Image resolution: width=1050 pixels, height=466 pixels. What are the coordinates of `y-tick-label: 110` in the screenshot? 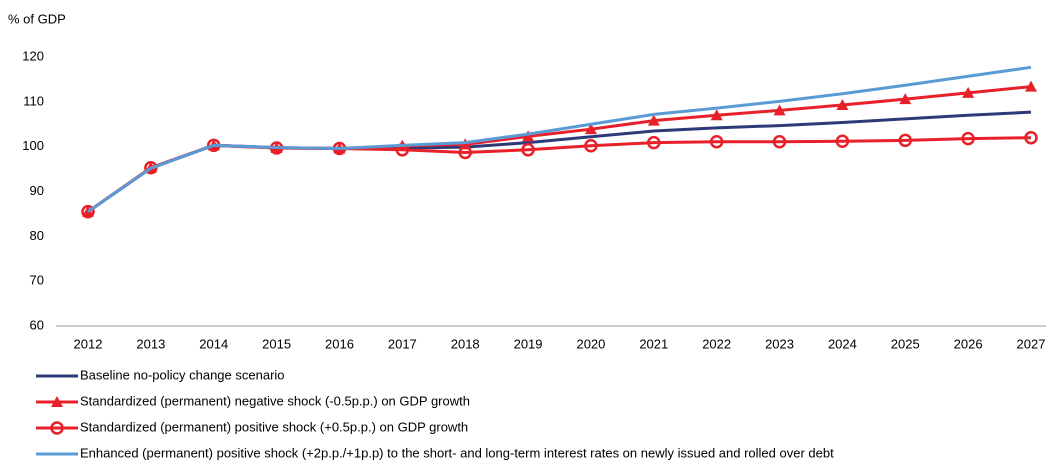 It's located at (33, 100).